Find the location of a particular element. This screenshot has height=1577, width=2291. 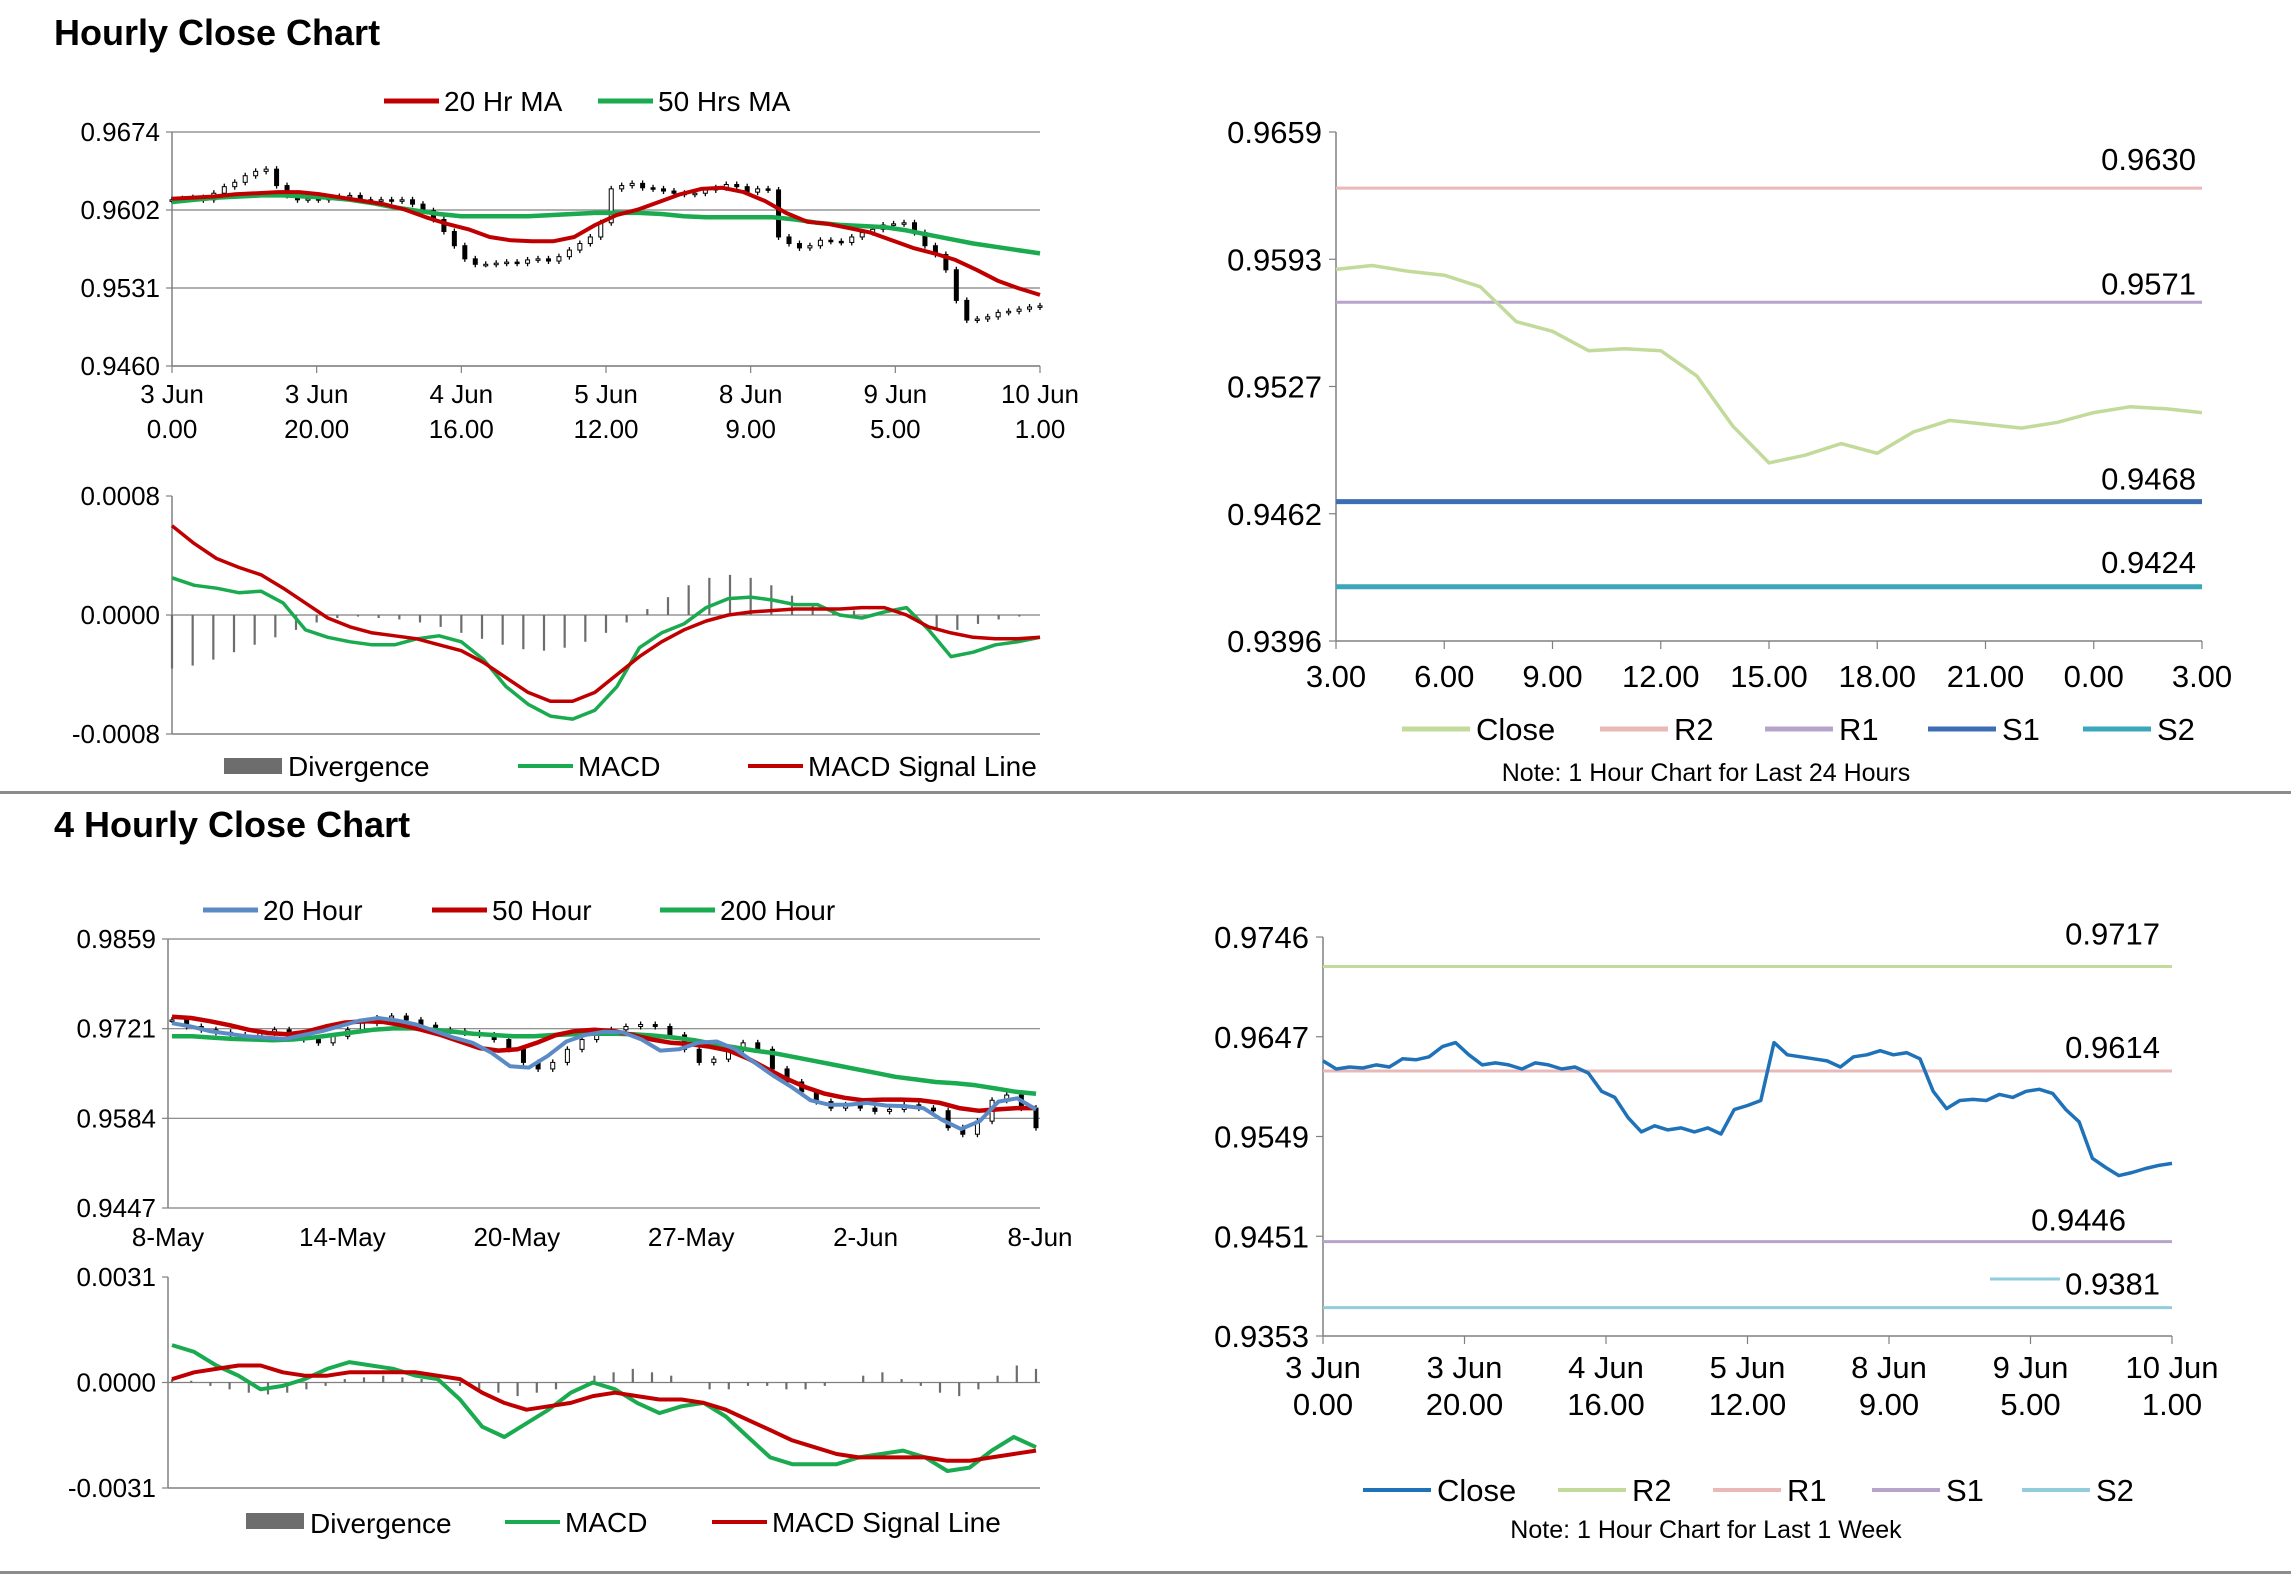

four_hourly_levels-x-tick-label-time: 5.00 is located at coordinates (2030, 1404).